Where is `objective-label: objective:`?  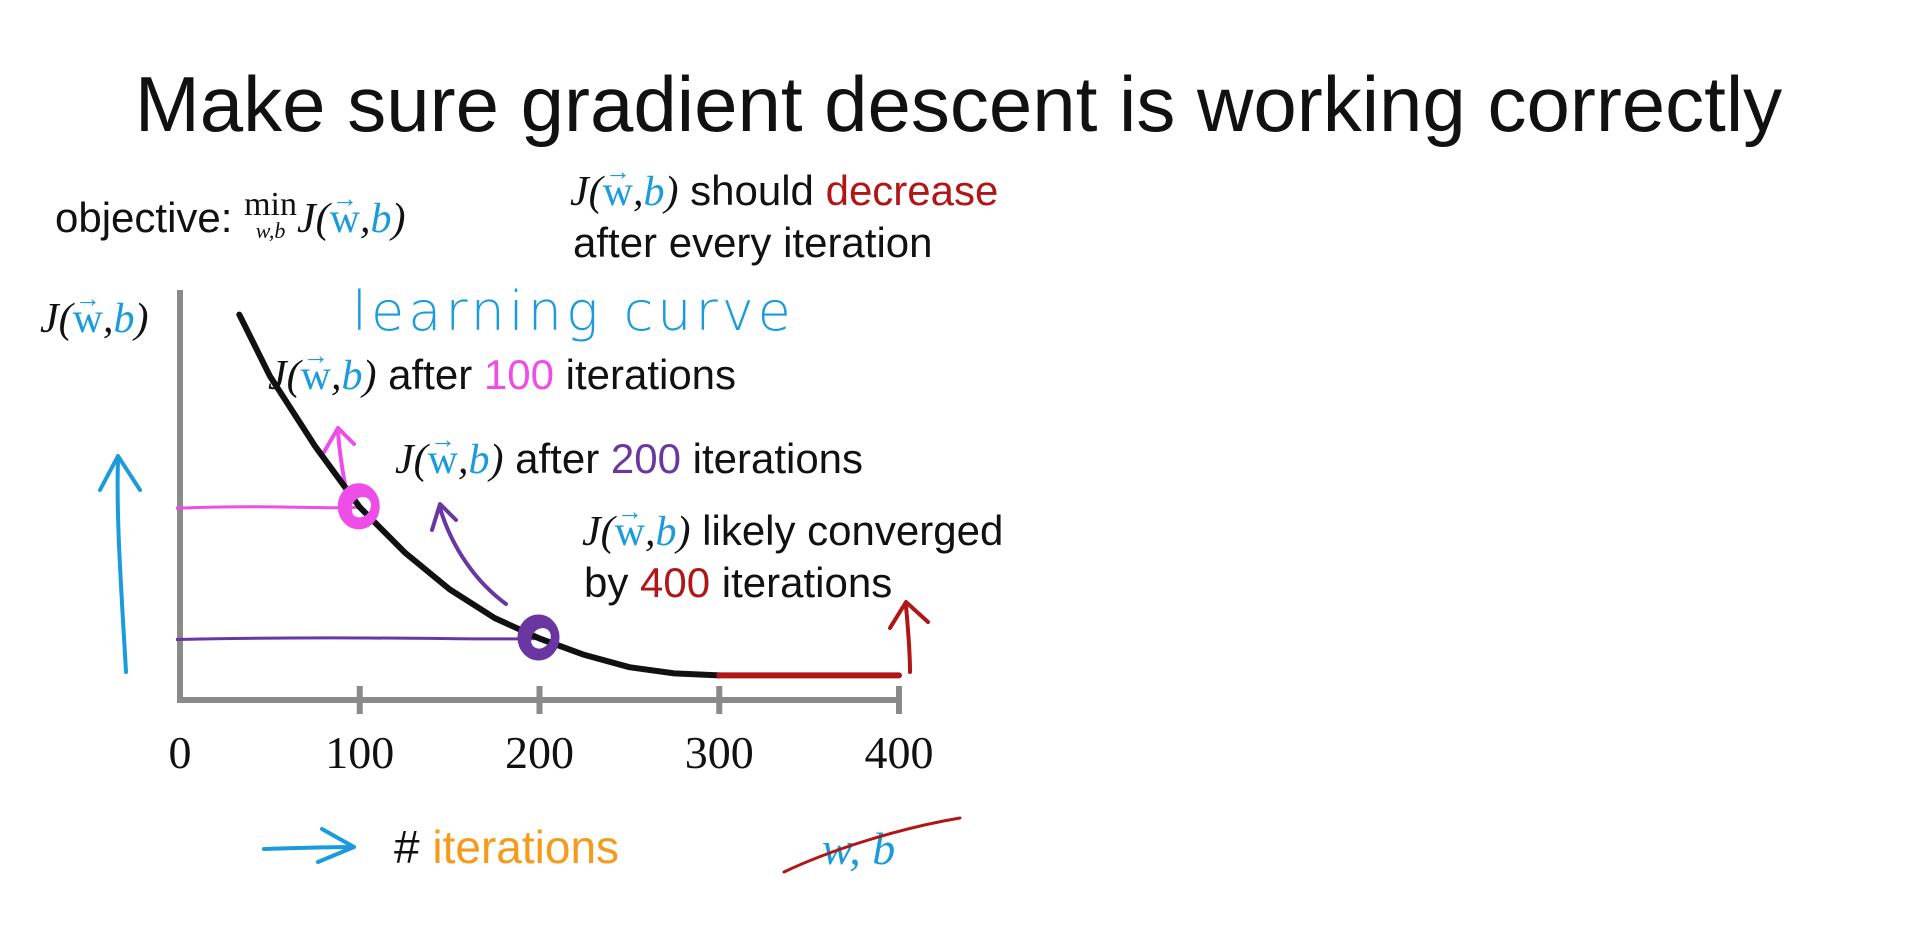 objective-label: objective: is located at coordinates (144, 217).